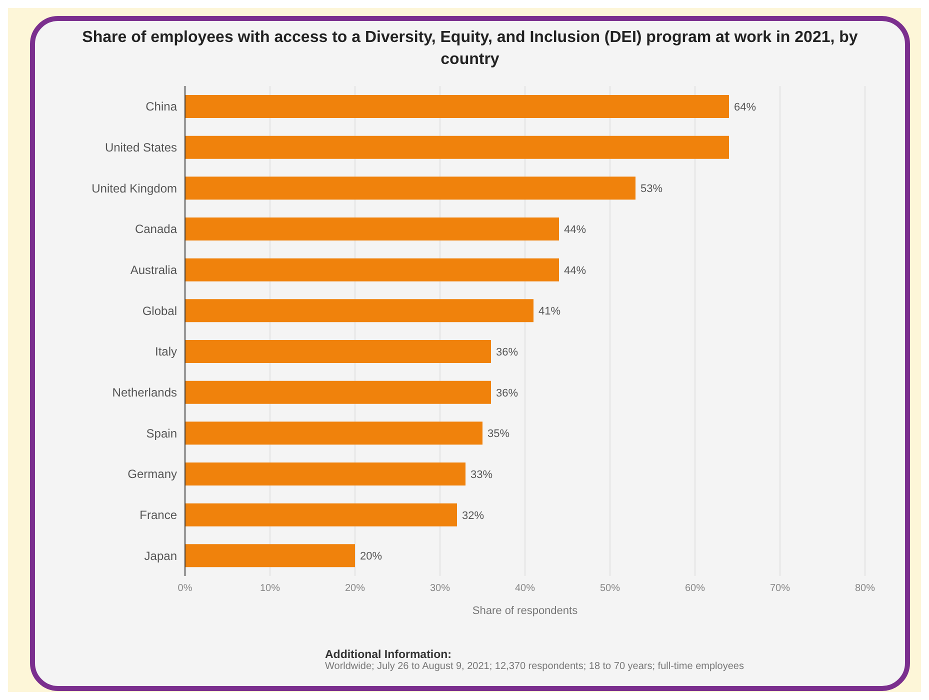 This screenshot has width=929, height=700. Describe the element at coordinates (481, 474) in the screenshot. I see `data-label: 33%` at that location.